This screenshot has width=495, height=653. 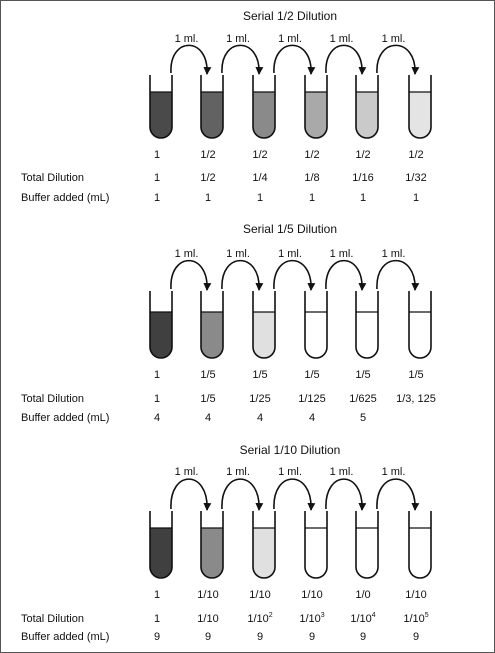 I want to click on dilution-exponent: 4, so click(x=374, y=615).